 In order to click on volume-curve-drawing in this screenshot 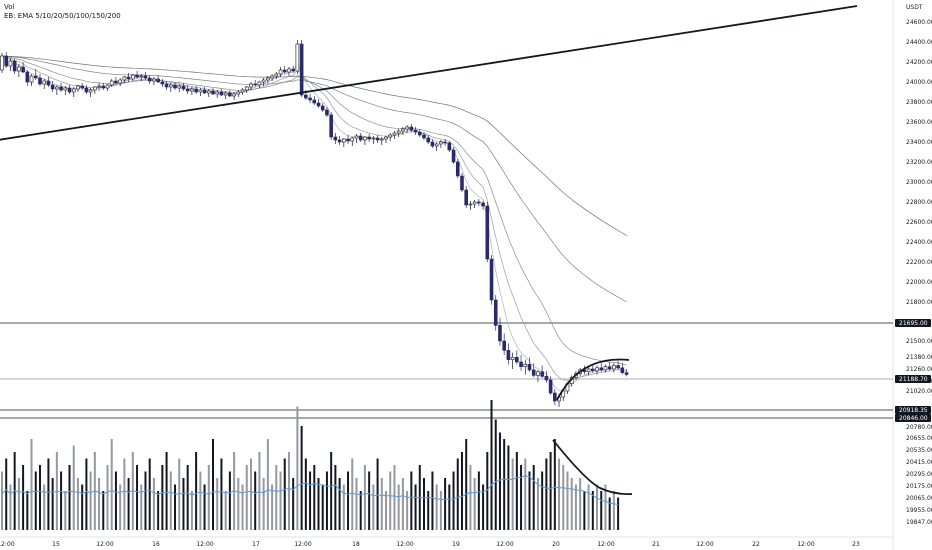, I will do `click(592, 467)`.